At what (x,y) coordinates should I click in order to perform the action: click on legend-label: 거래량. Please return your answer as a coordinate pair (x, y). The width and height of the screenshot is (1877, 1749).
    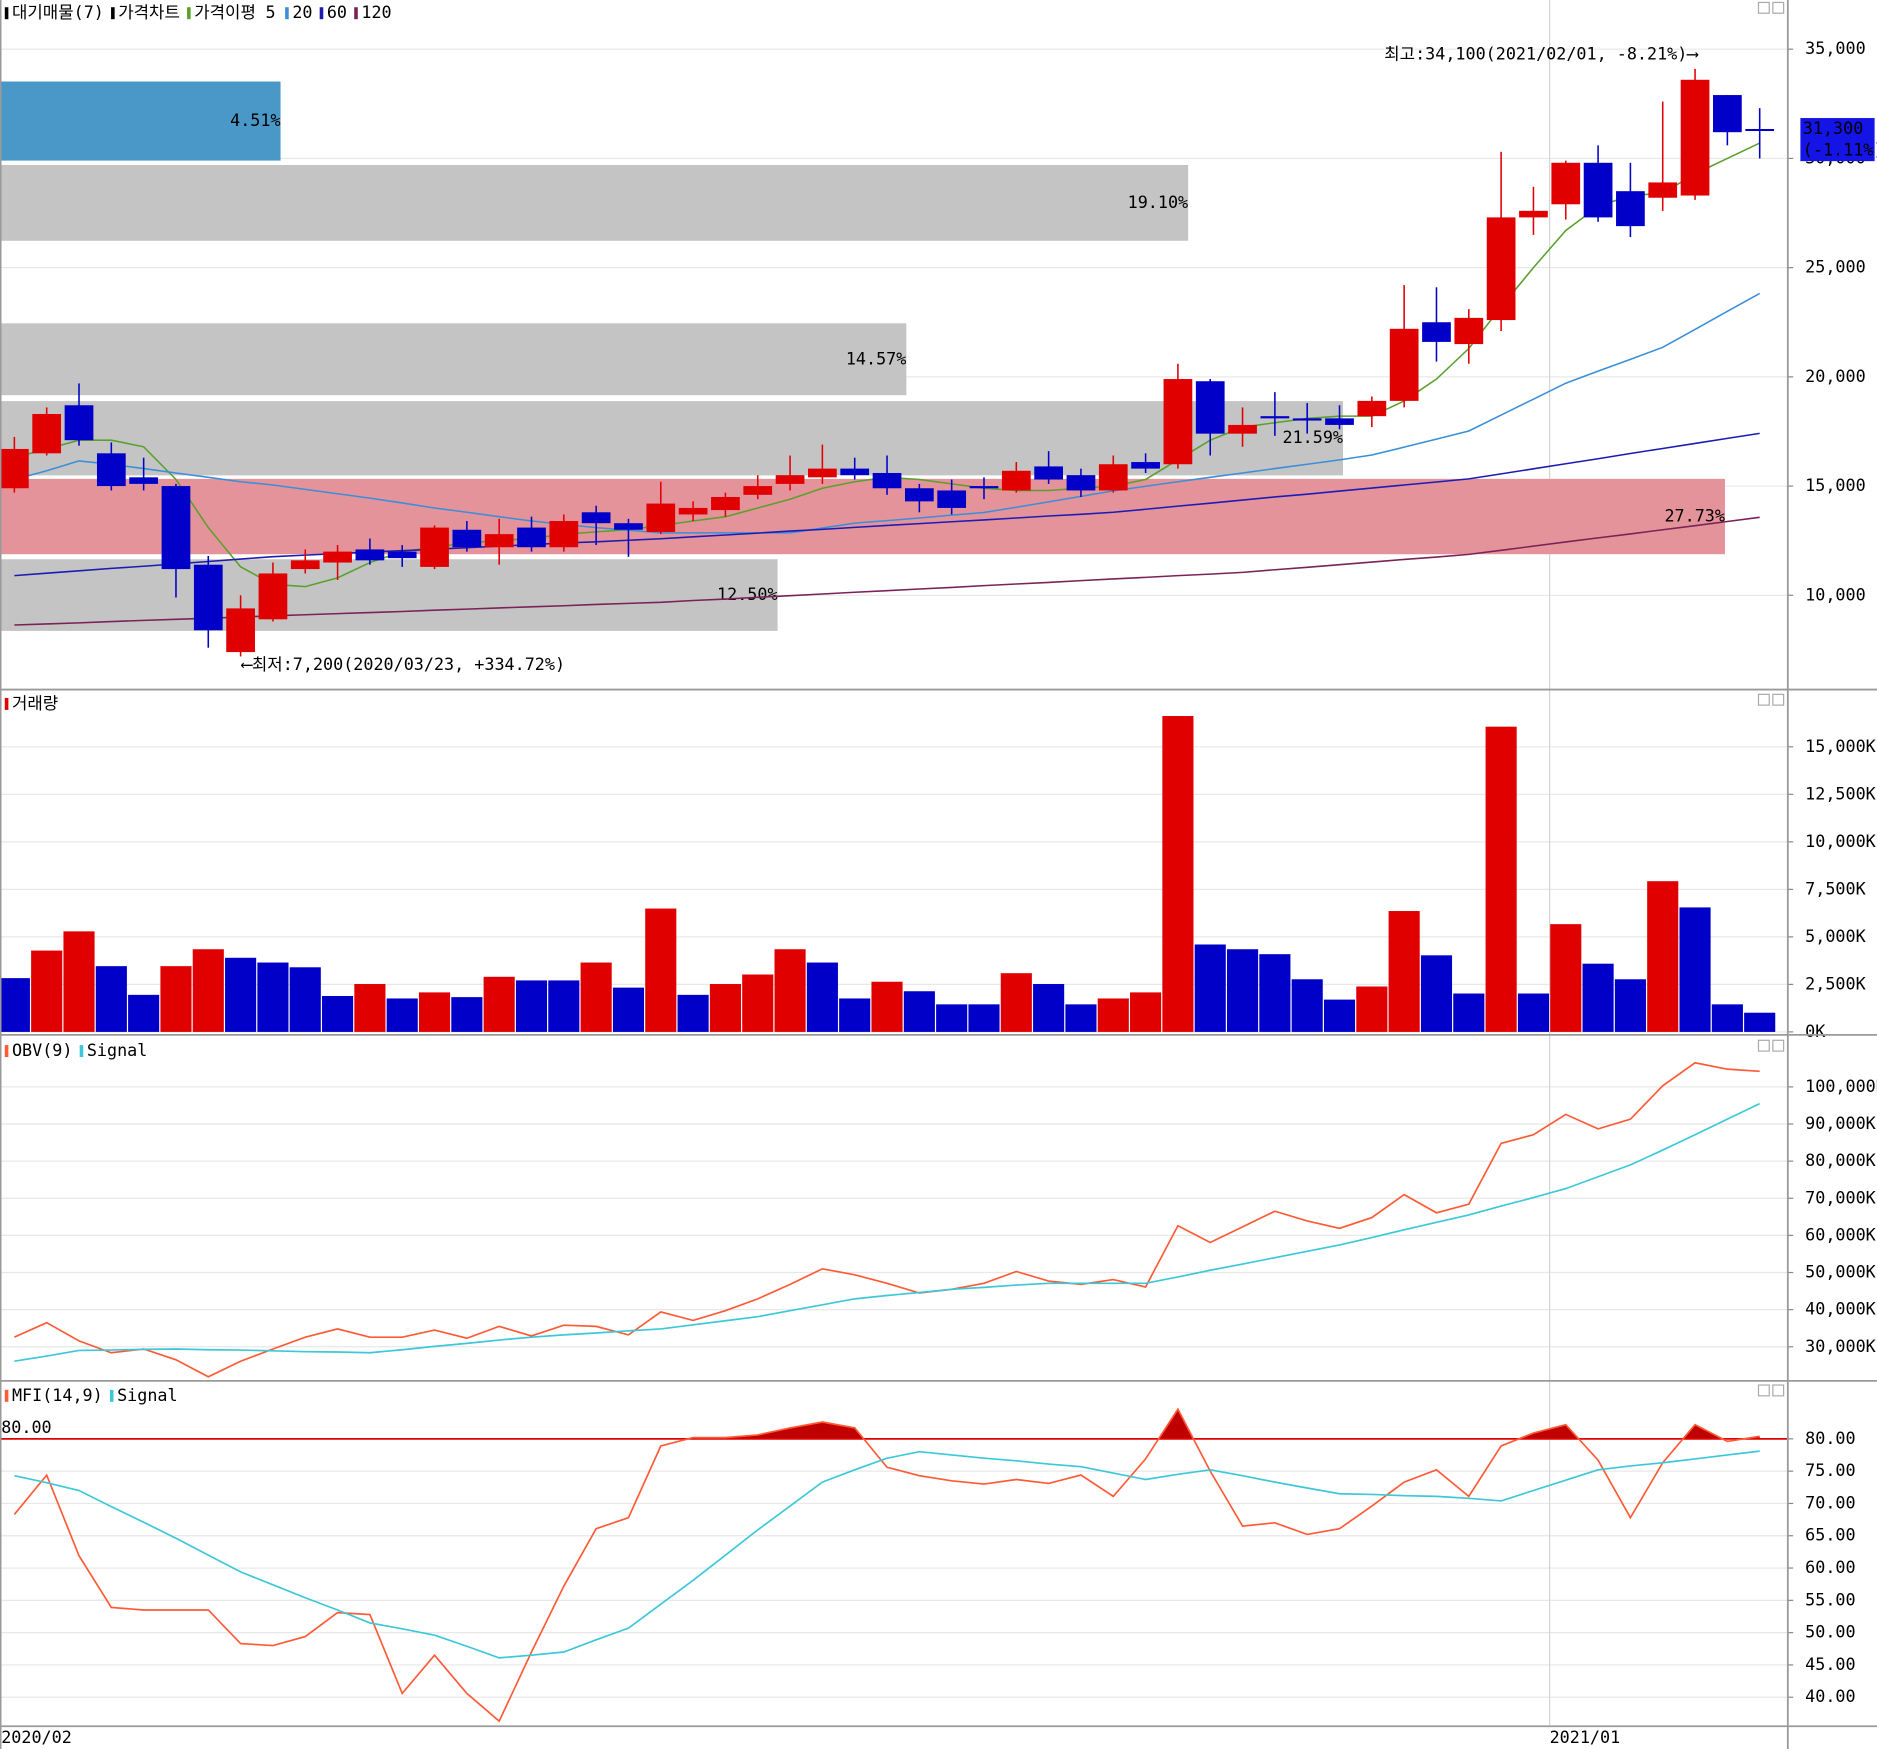
    Looking at the image, I should click on (35, 703).